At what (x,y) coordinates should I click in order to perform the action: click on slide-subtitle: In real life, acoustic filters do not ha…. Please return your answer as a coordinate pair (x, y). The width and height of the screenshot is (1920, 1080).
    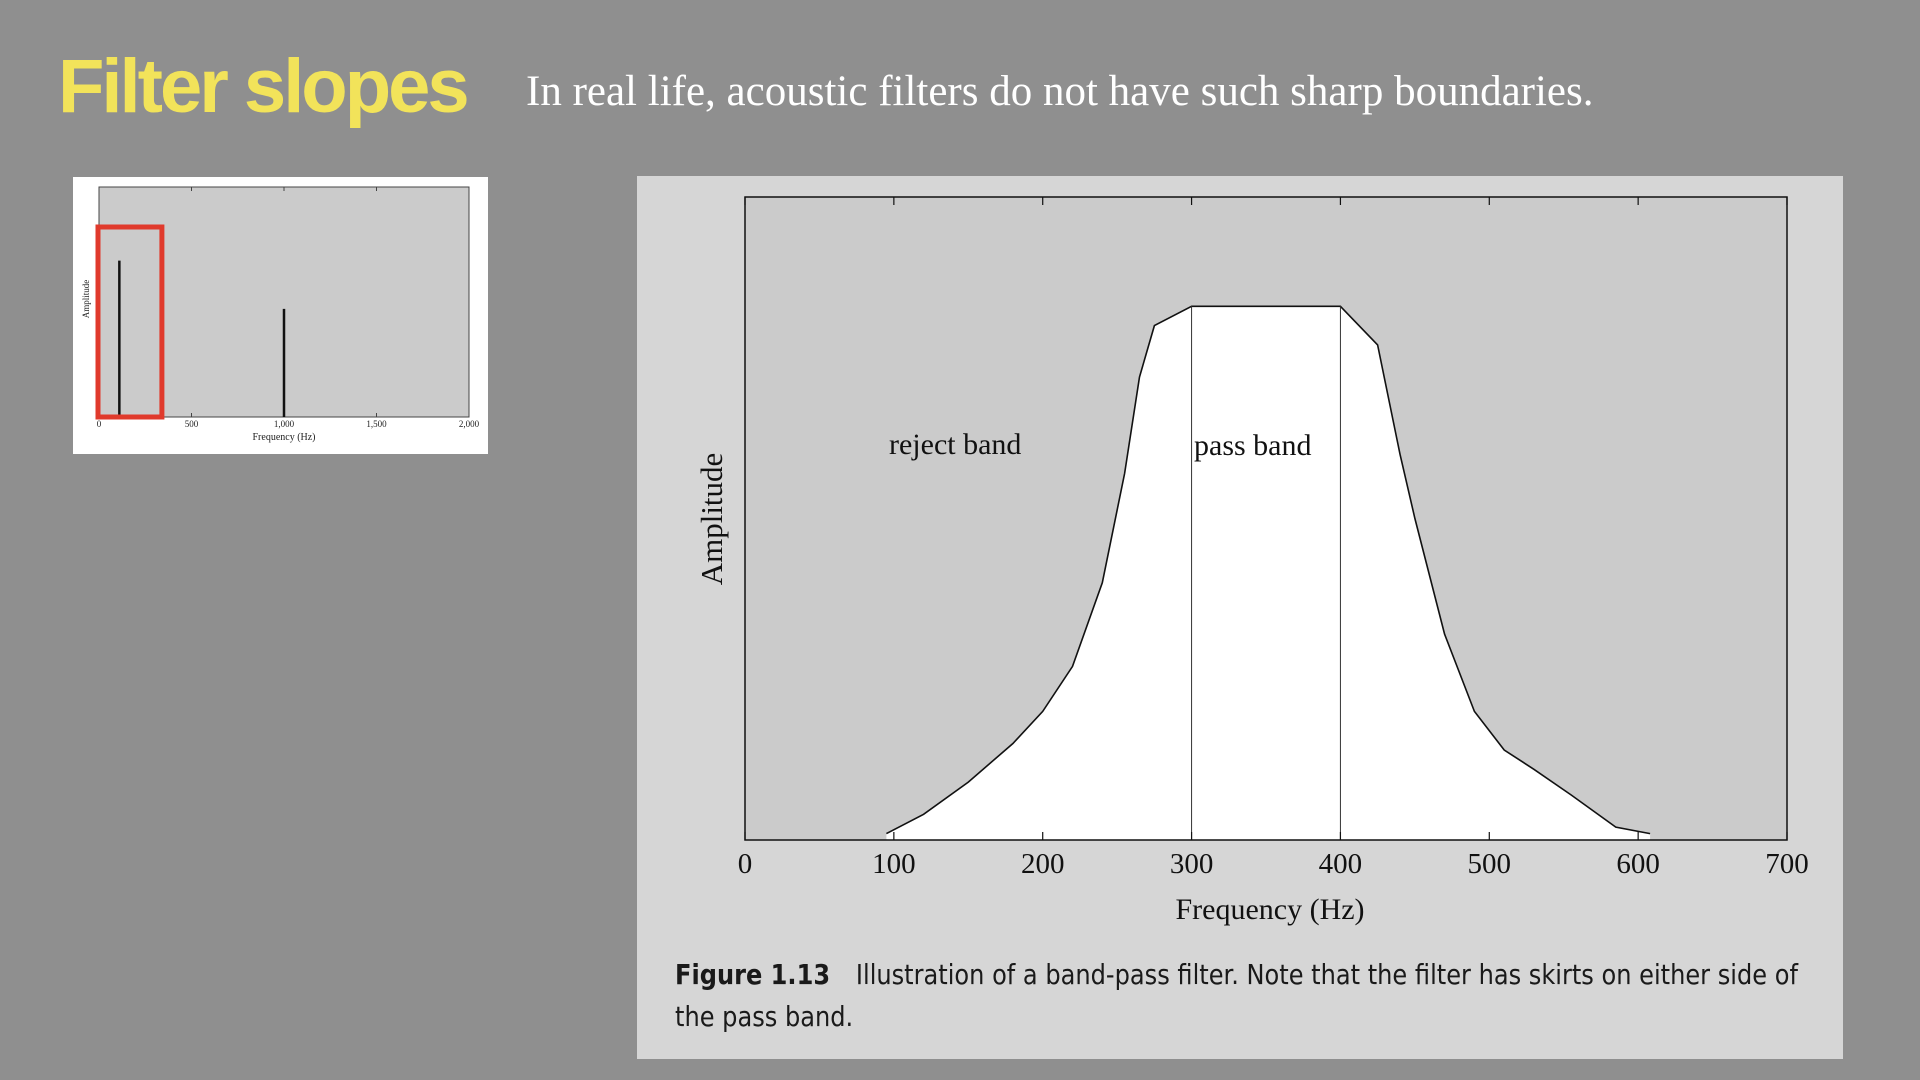
    Looking at the image, I should click on (1060, 91).